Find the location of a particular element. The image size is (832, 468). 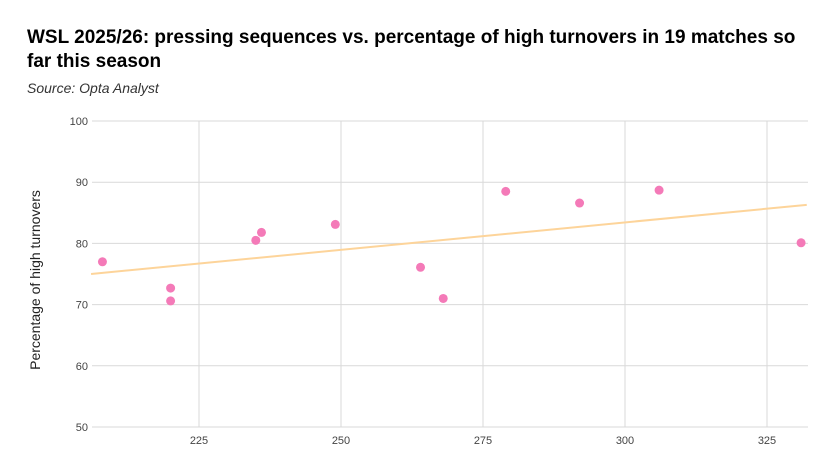

y-axis-label: Percentage of high turnovers is located at coordinates (35, 280).